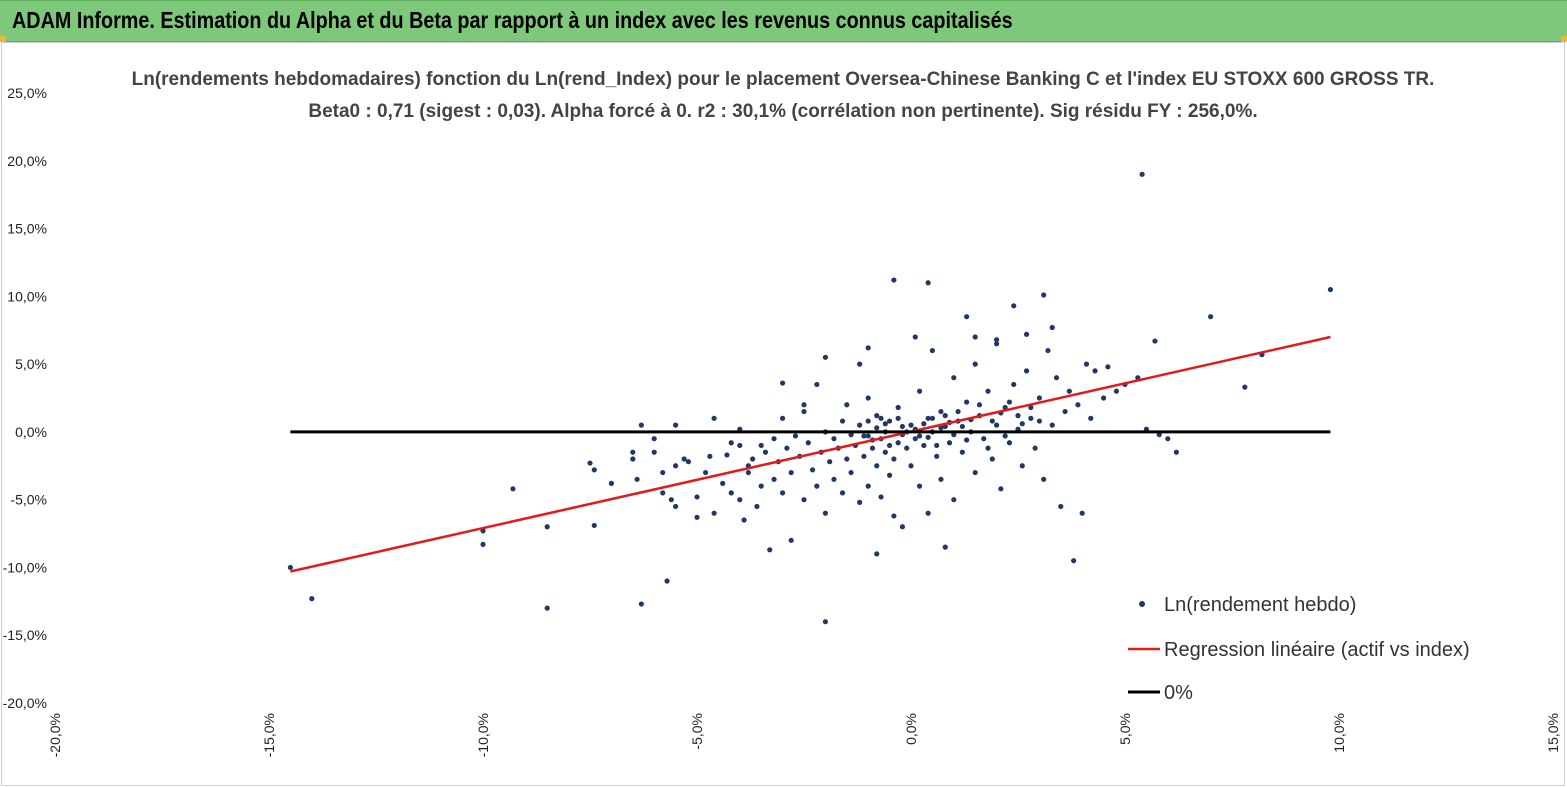 Image resolution: width=1567 pixels, height=787 pixels. Describe the element at coordinates (27, 296) in the screenshot. I see `y-tick-label: 10,0%` at that location.